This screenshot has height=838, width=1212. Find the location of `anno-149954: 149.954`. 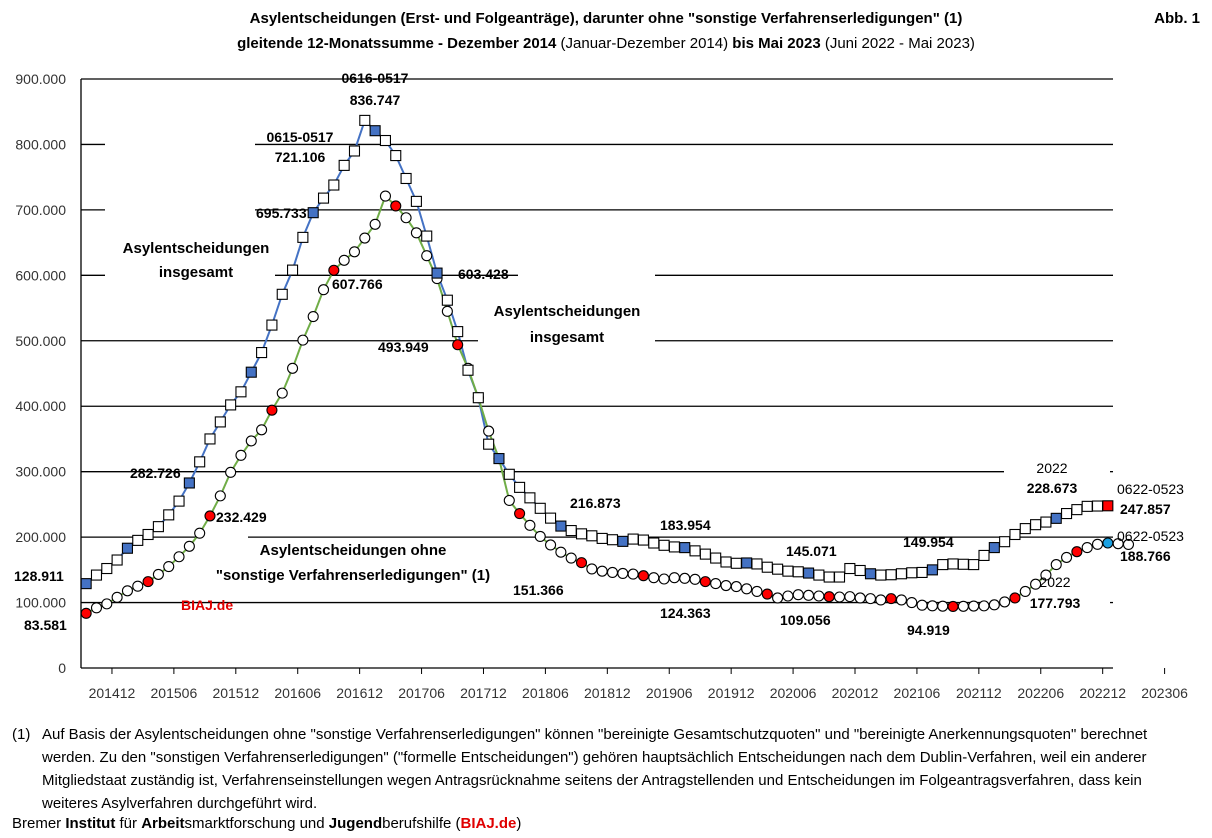

anno-149954: 149.954 is located at coordinates (928, 542).